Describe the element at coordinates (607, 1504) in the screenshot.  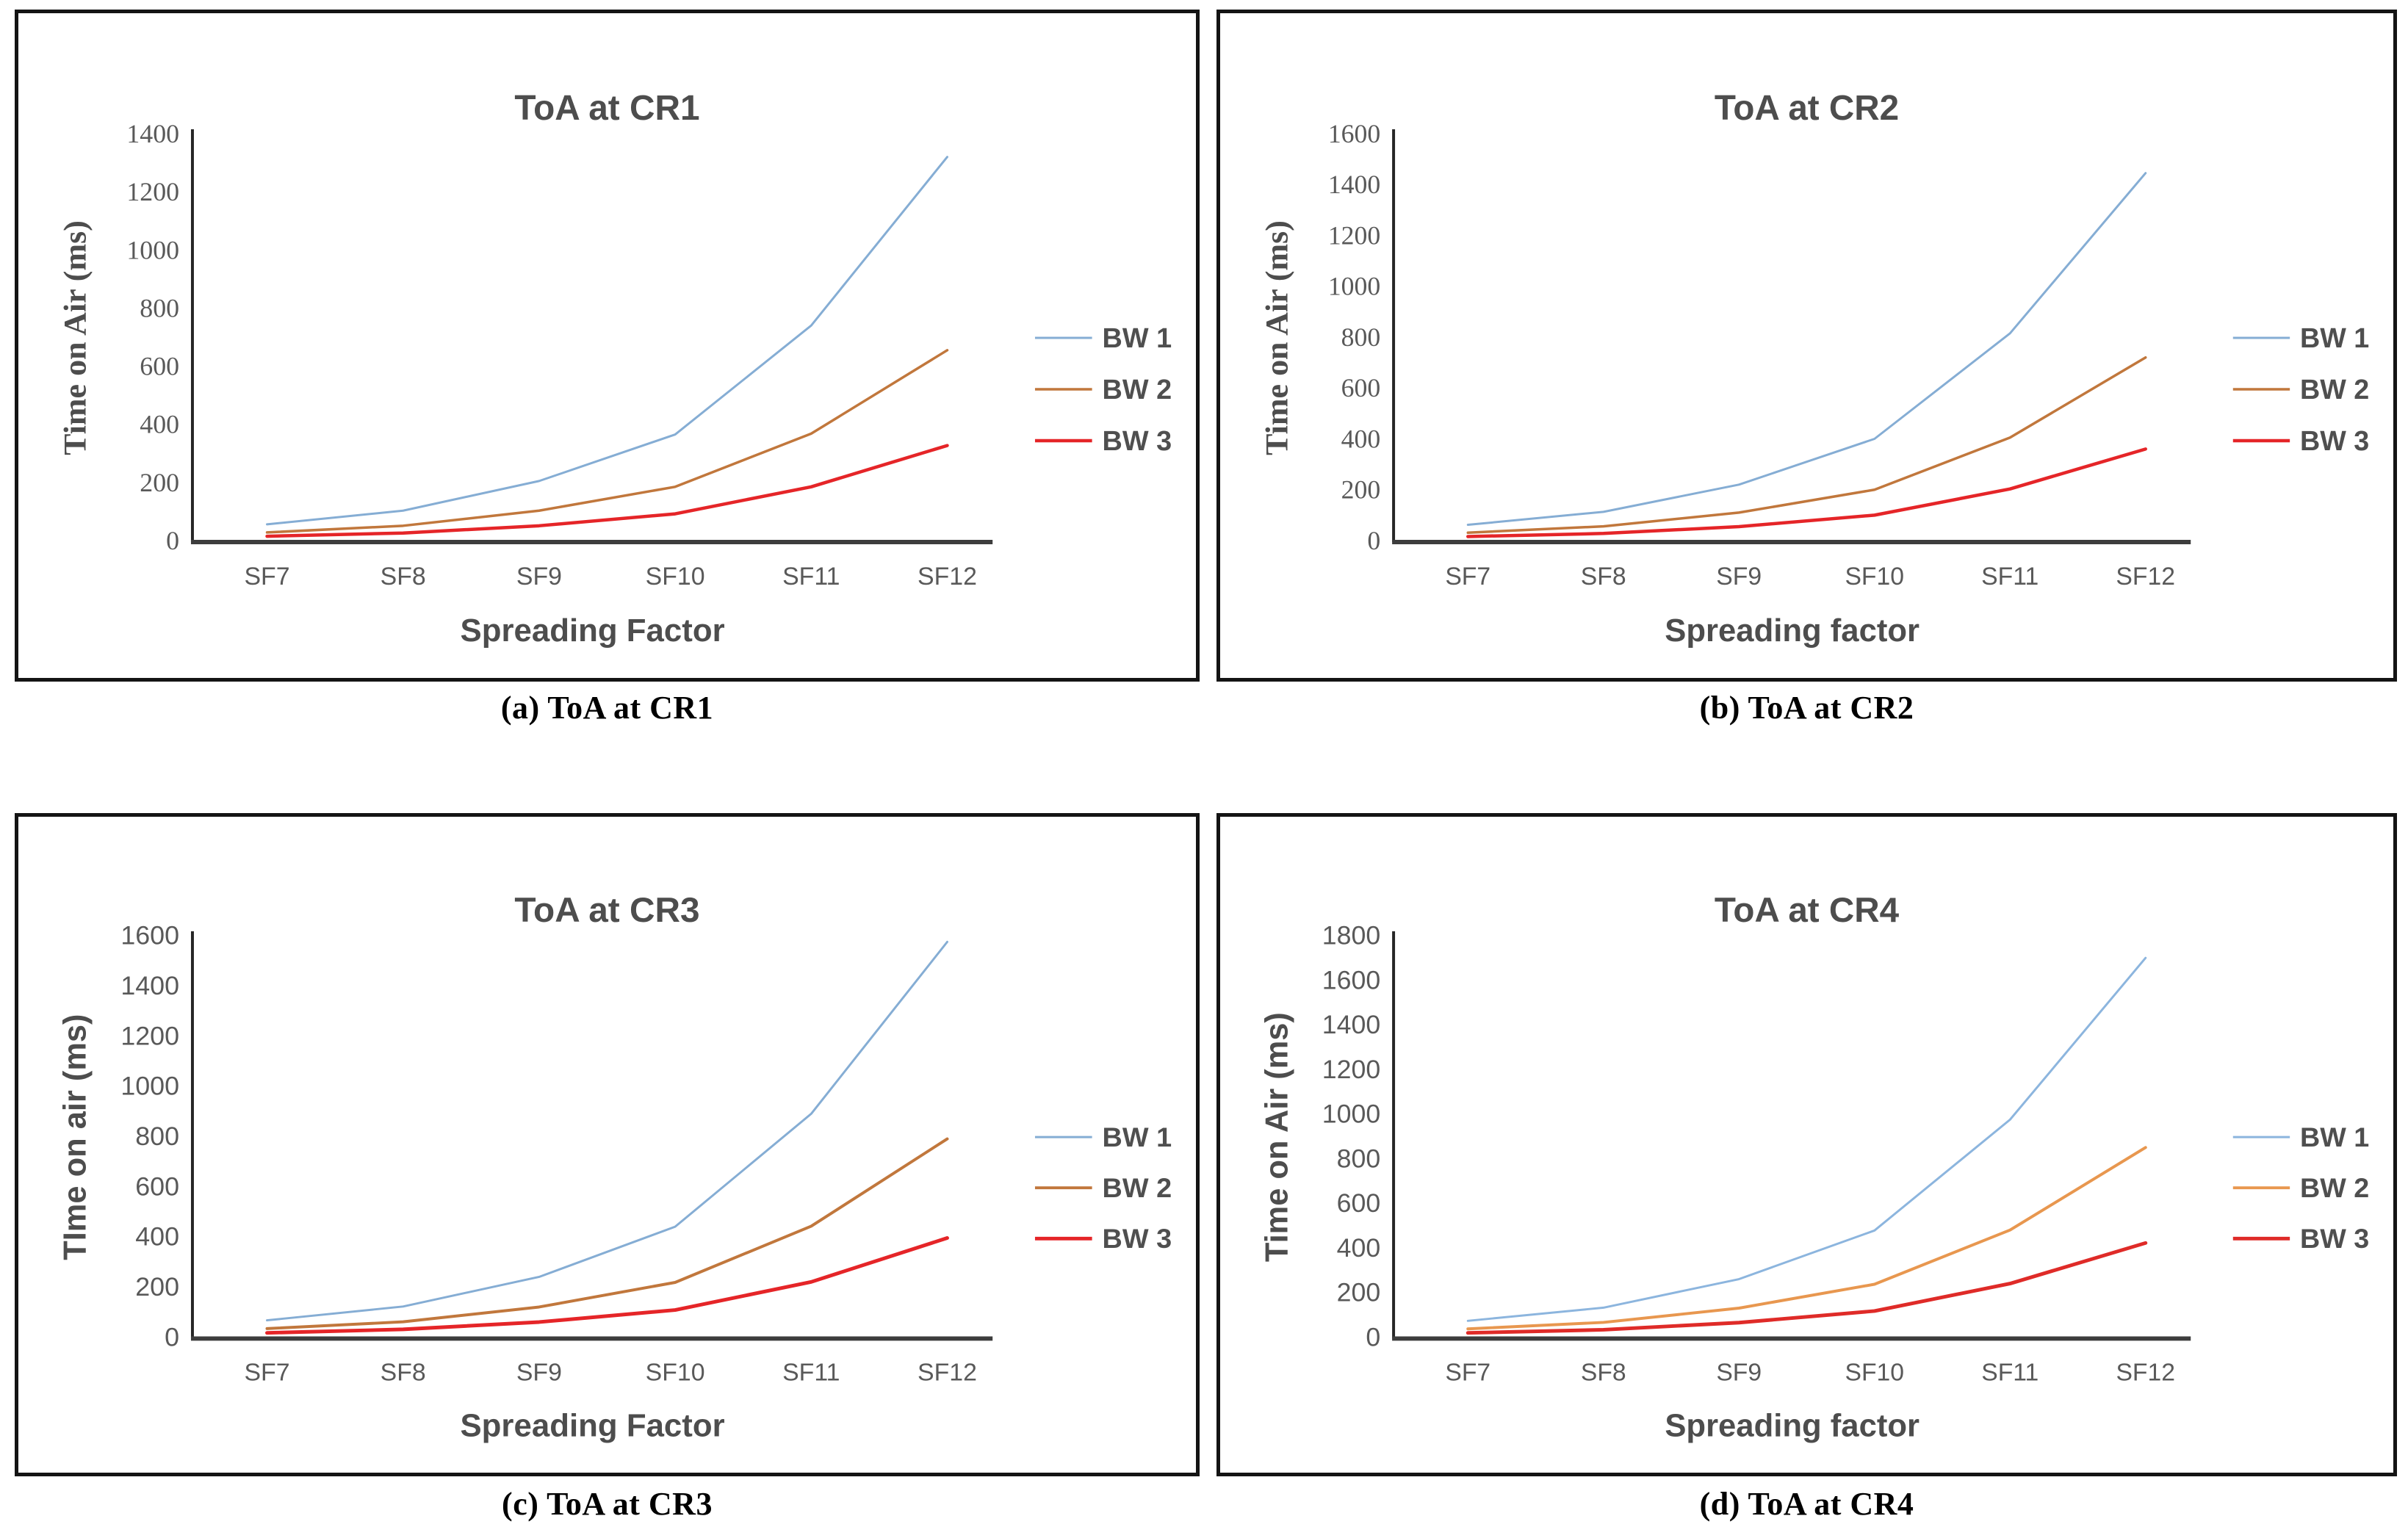
I see `caption-c: (c) ToA at CR3` at that location.